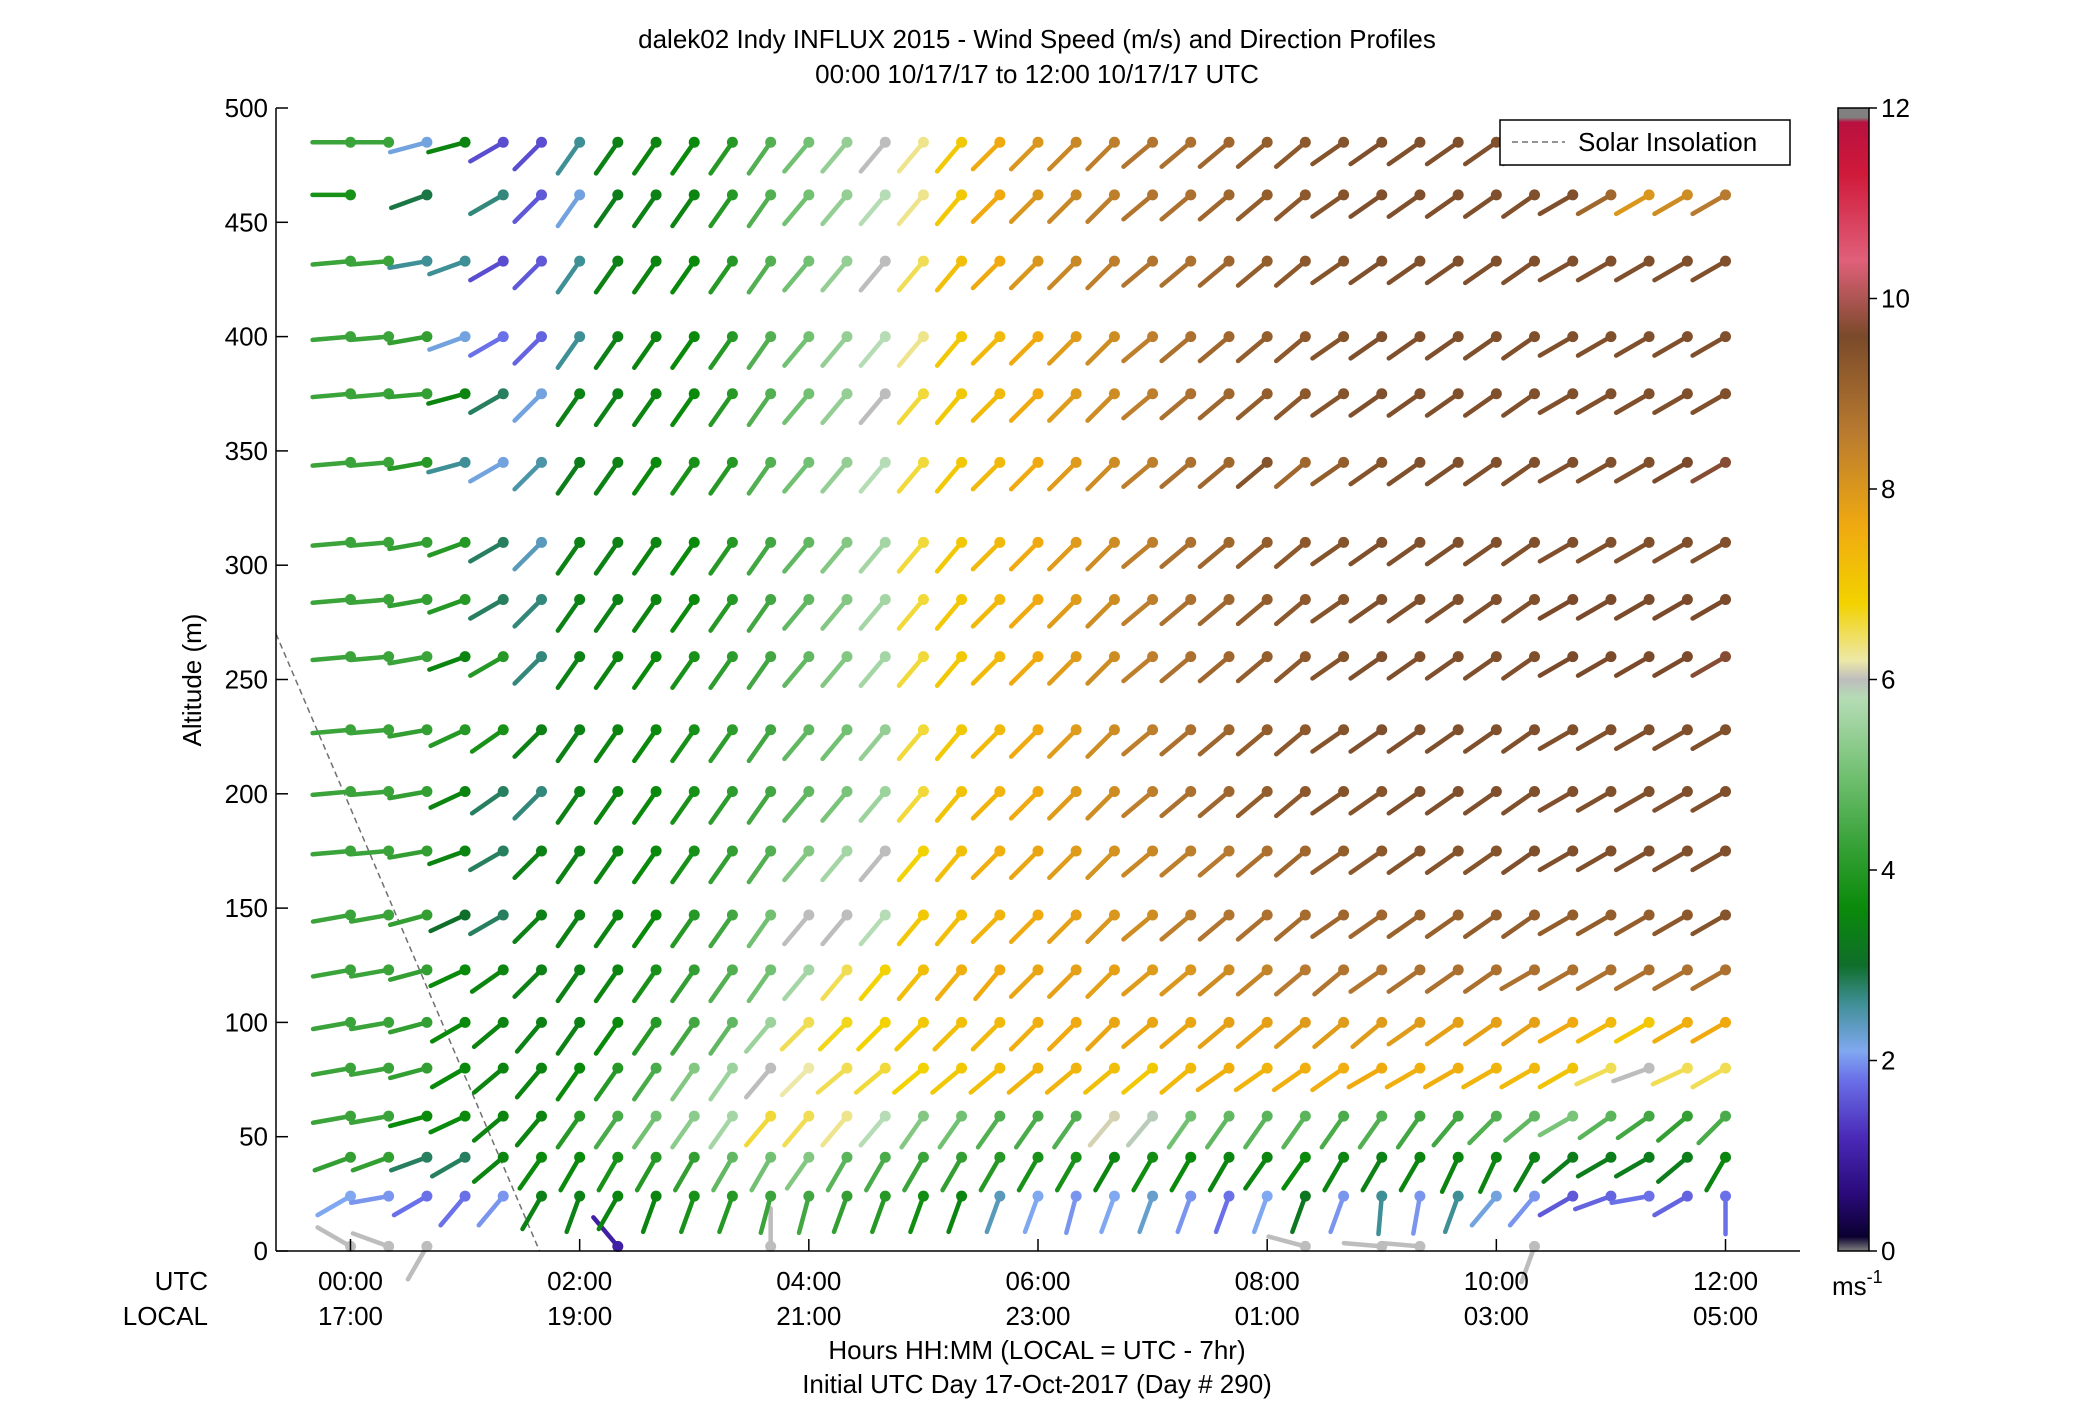  What do you see at coordinates (181, 1281) in the screenshot?
I see `x-row-label-utc: UTC` at bounding box center [181, 1281].